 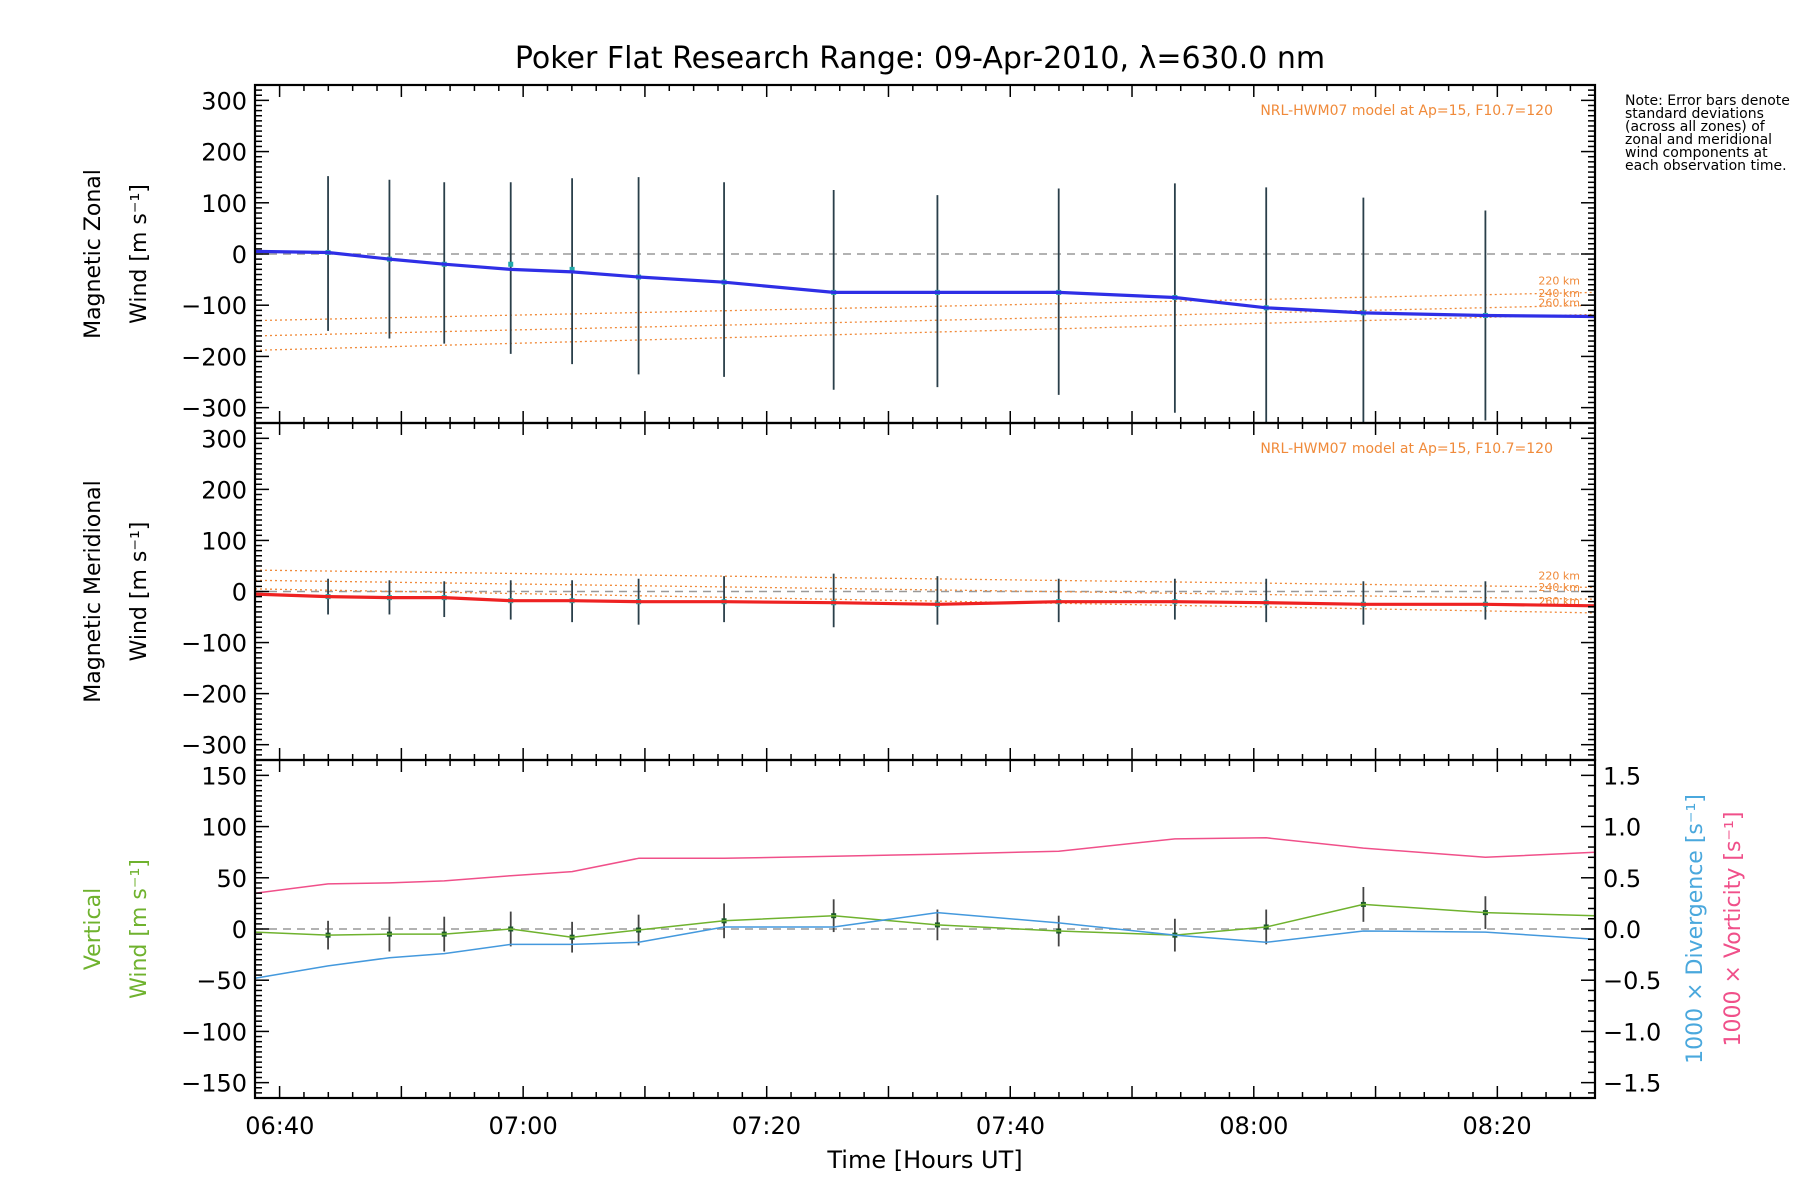 I want to click on y-tick-label: −50, so click(x=221, y=981).